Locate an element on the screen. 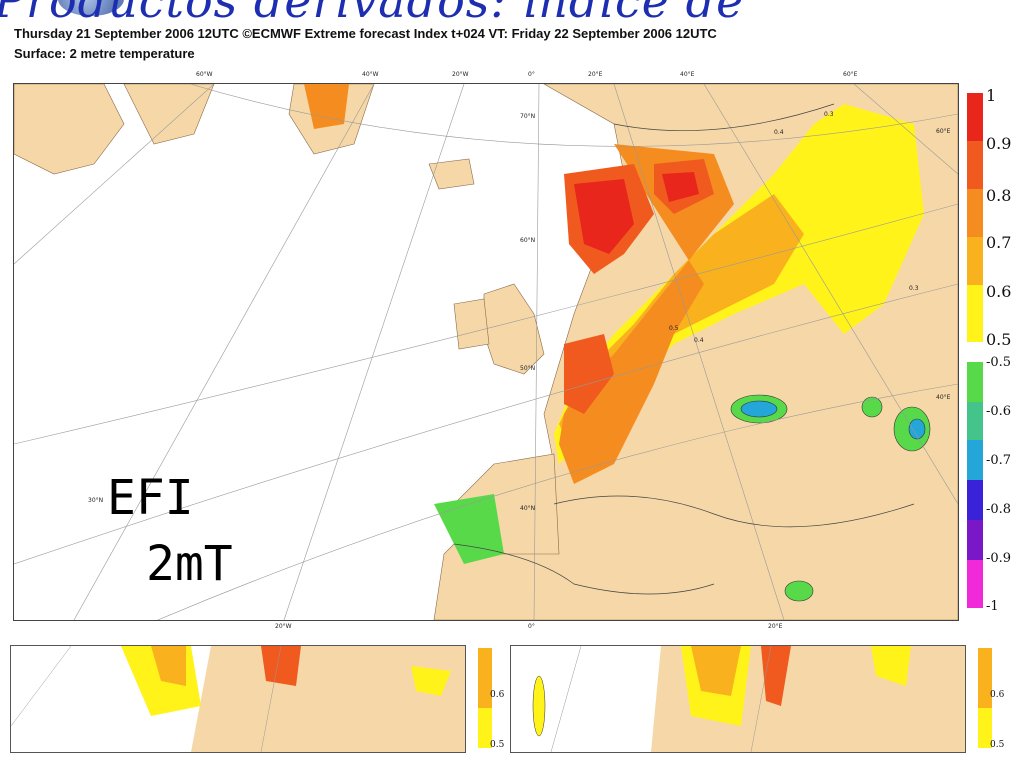 The image size is (1024, 768). mini-map-right is located at coordinates (738, 699).